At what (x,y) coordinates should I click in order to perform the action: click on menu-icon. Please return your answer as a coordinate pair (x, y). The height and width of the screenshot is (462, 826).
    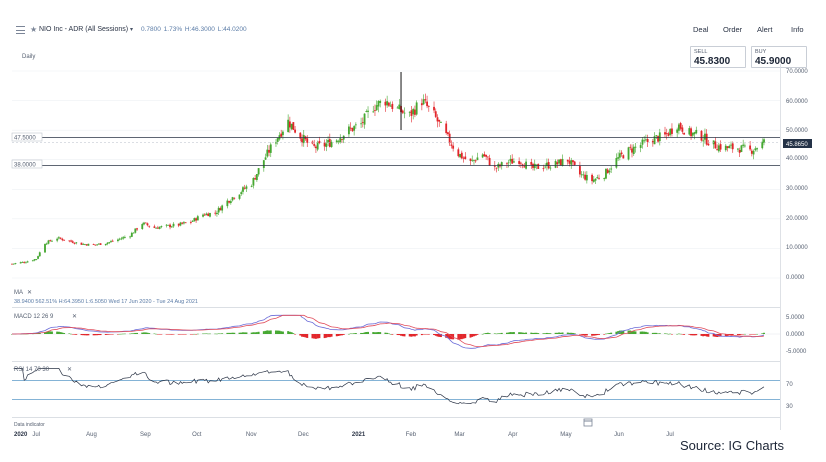
    Looking at the image, I should click on (20, 30).